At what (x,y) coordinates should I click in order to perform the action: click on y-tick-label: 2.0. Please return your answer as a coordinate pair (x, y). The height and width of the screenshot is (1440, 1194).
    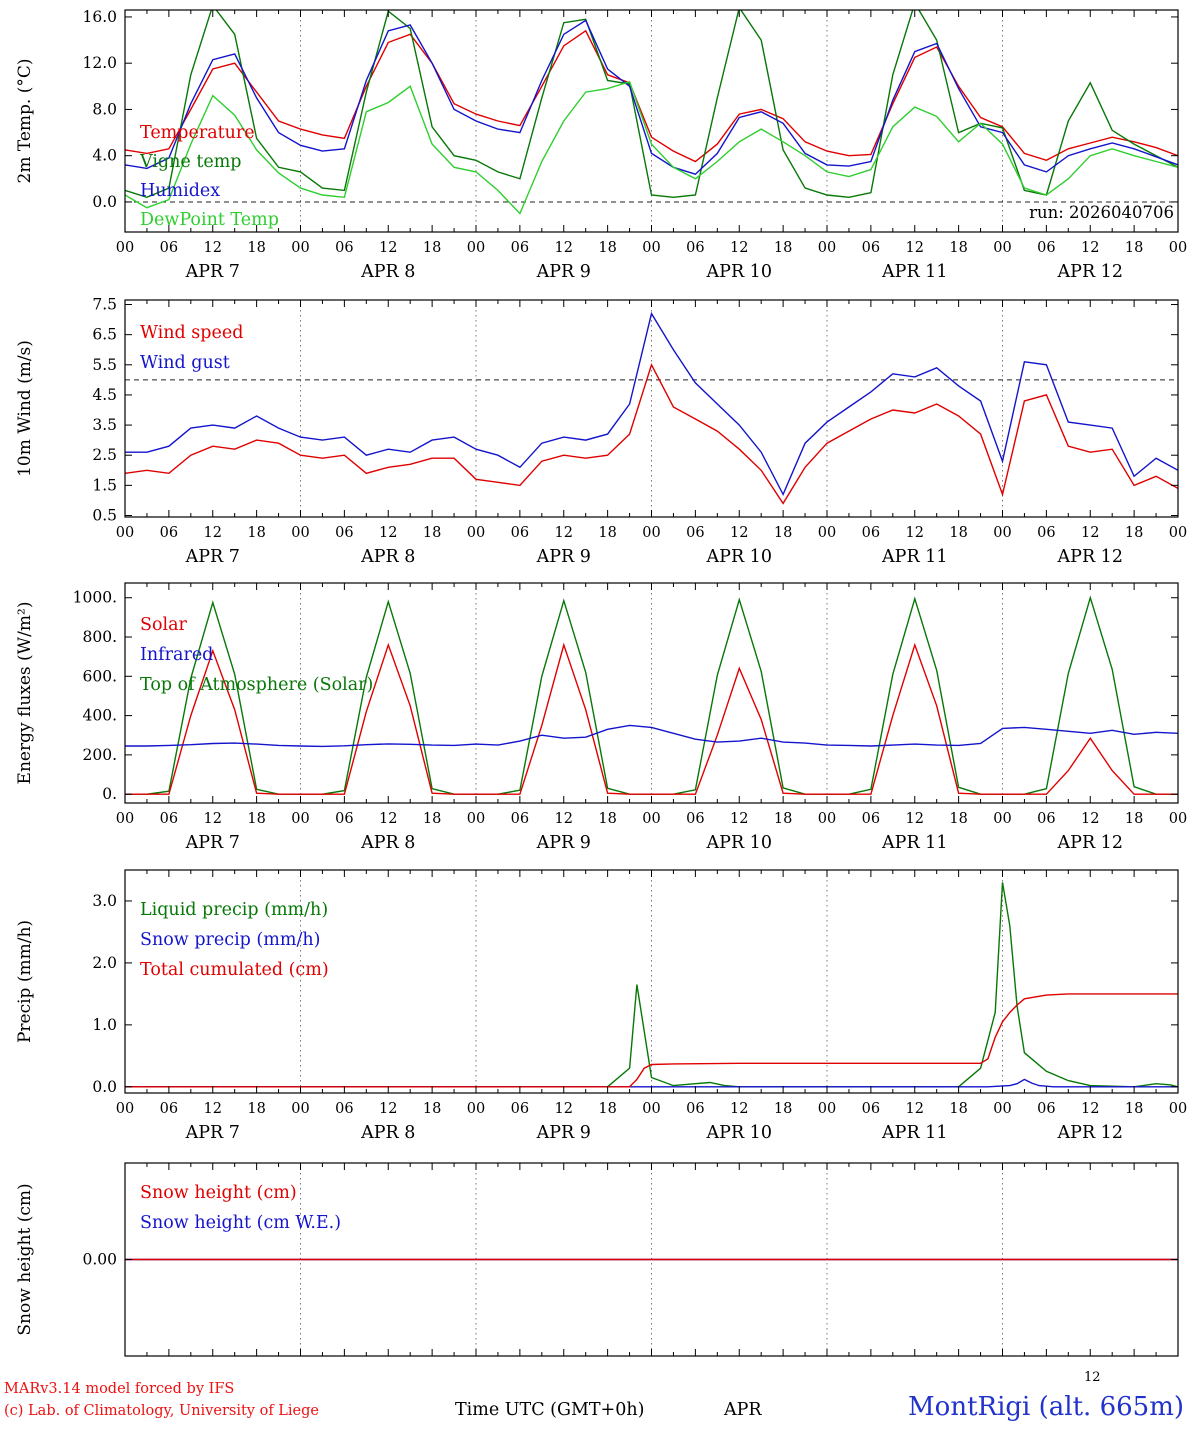
    Looking at the image, I should click on (104, 963).